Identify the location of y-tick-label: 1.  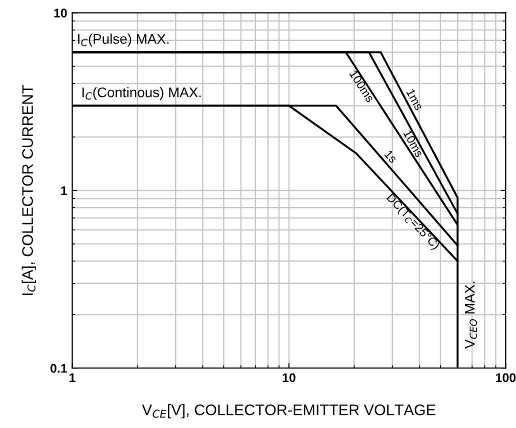
(64, 190).